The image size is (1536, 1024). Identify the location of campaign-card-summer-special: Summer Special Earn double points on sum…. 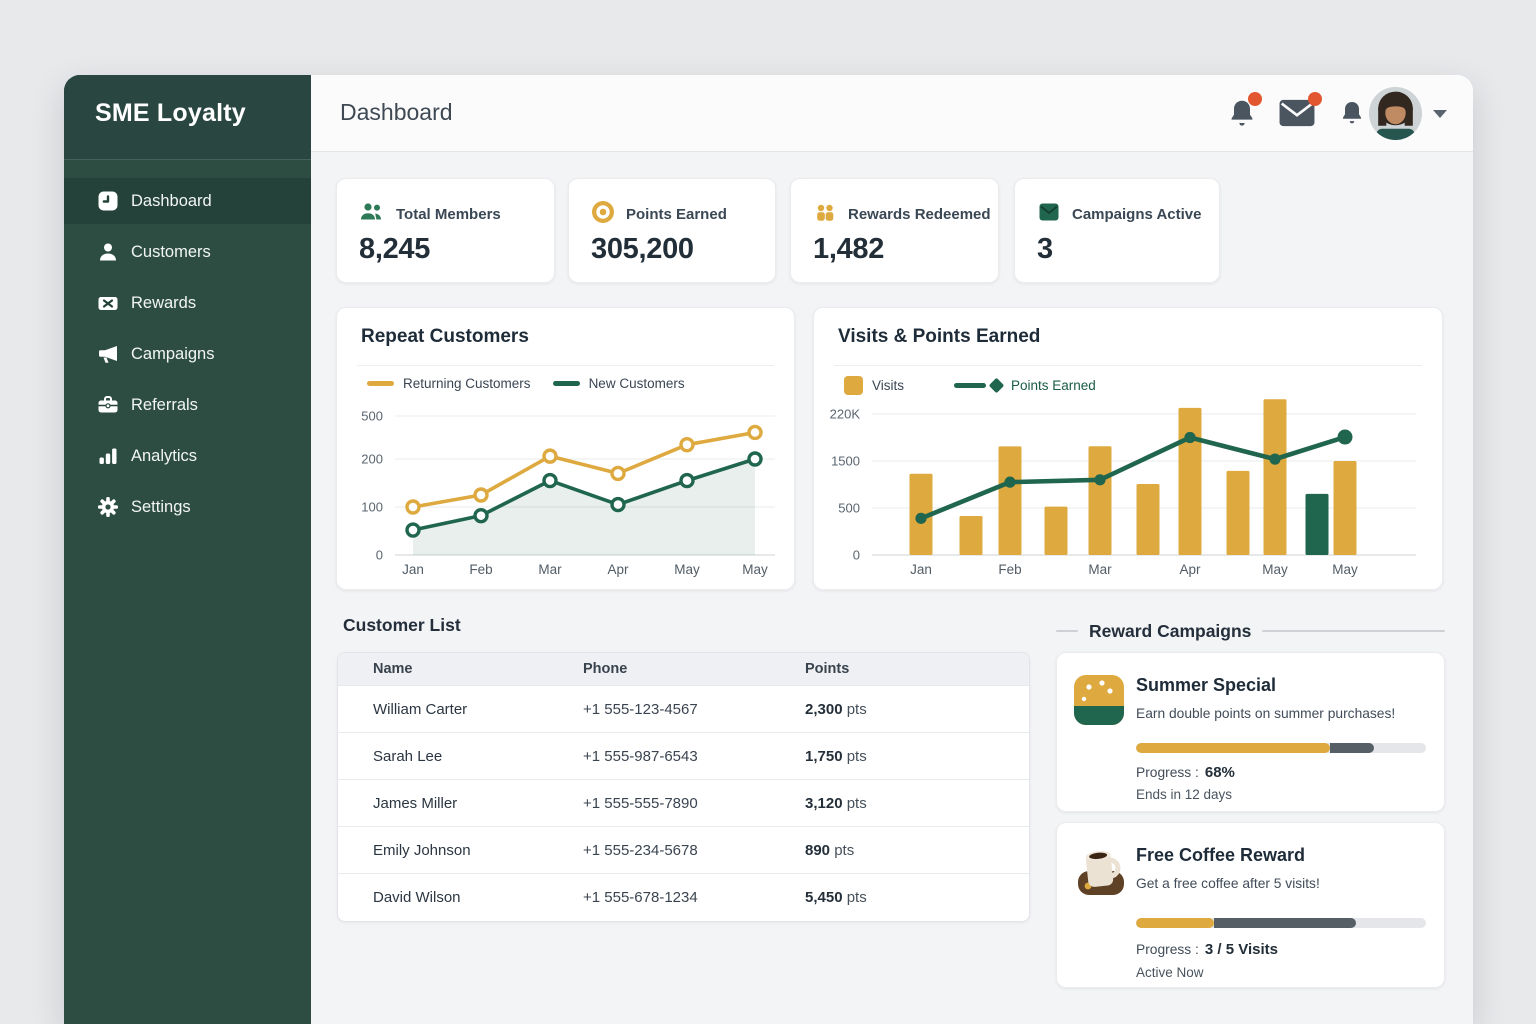
(1250, 732).